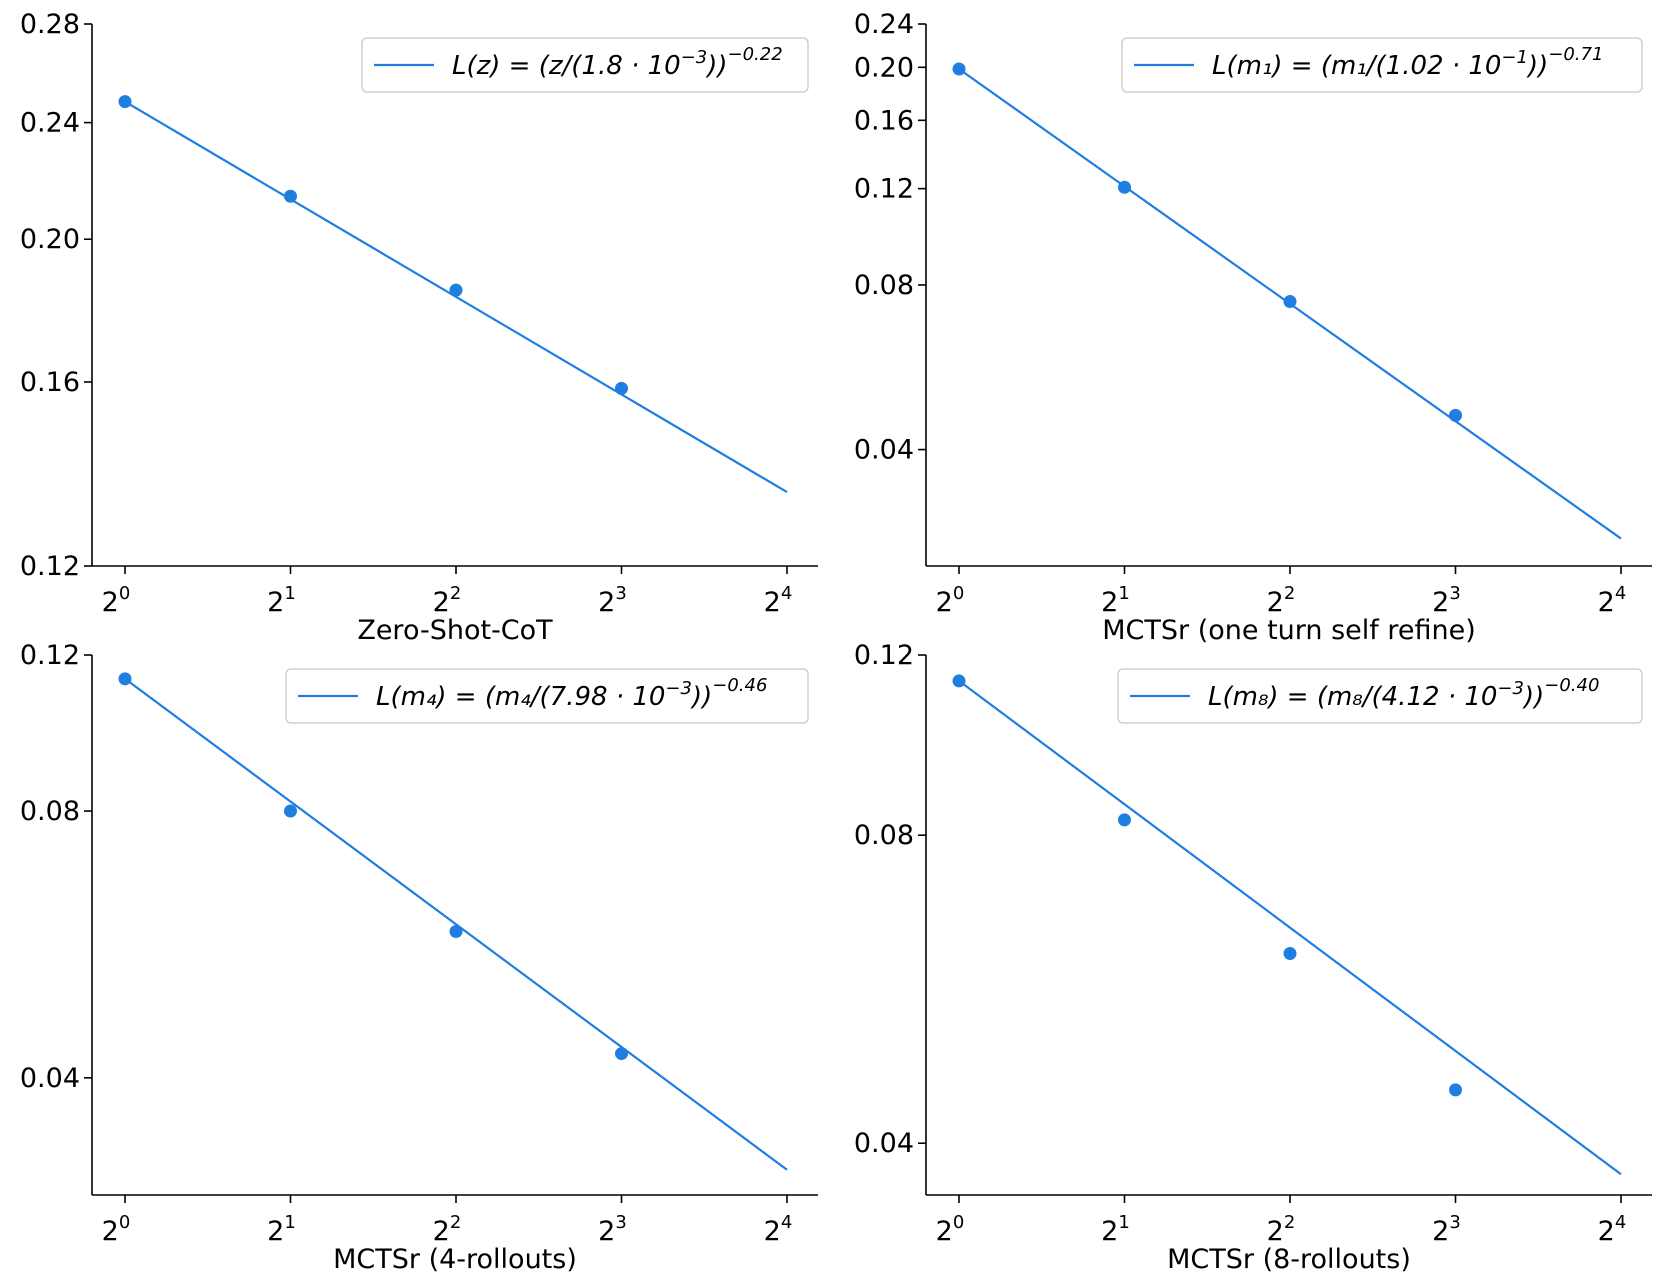  What do you see at coordinates (1289, 630) in the screenshot?
I see `x-axis-label: MCTSr (one turn self refine)` at bounding box center [1289, 630].